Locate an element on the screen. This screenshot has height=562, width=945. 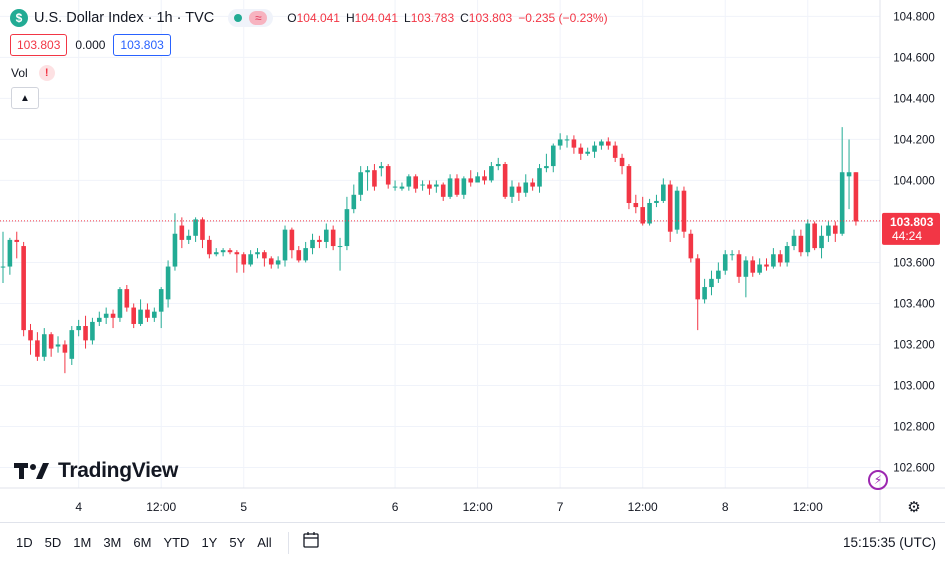
bolt-icon: ⚡ is located at coordinates (878, 480).